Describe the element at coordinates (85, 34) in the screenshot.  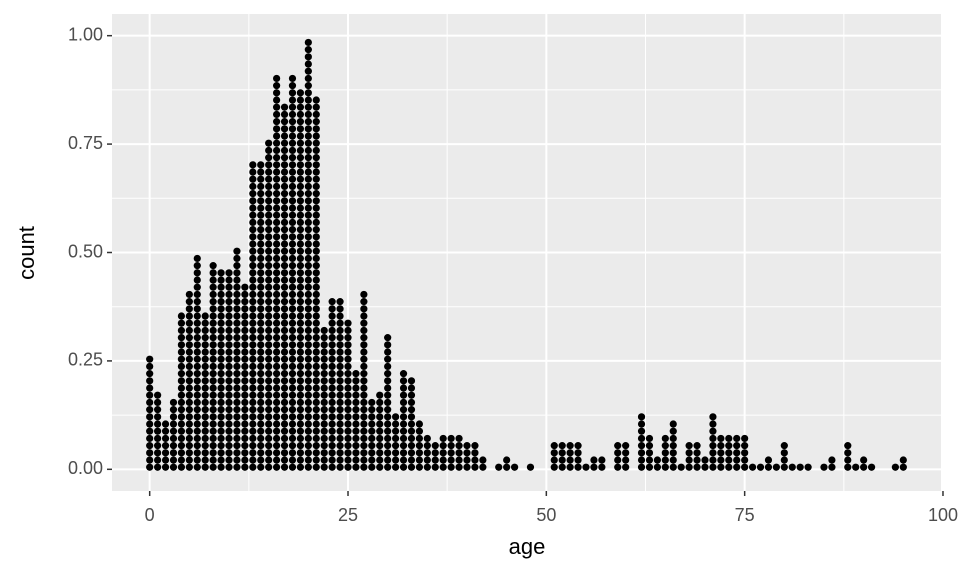
I see `y-tick-label: 1.00` at that location.